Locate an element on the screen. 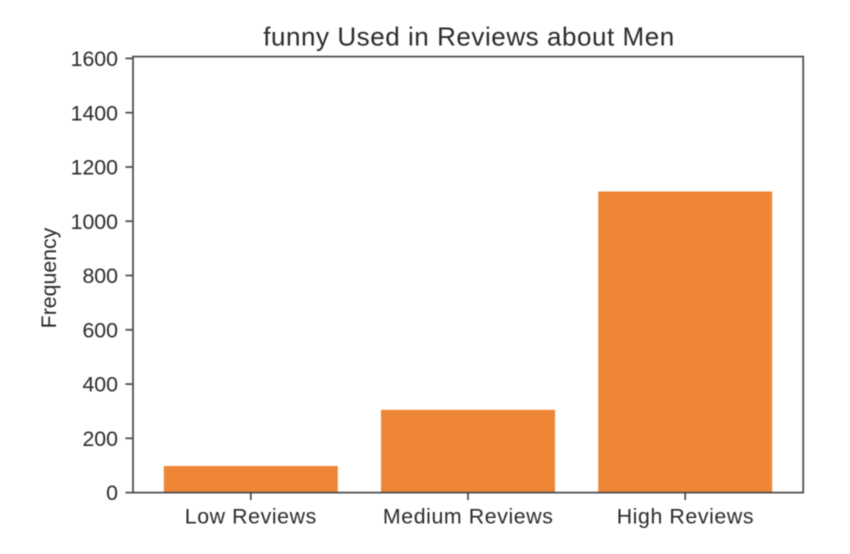  svg-text: 400 is located at coordinates (100, 385).